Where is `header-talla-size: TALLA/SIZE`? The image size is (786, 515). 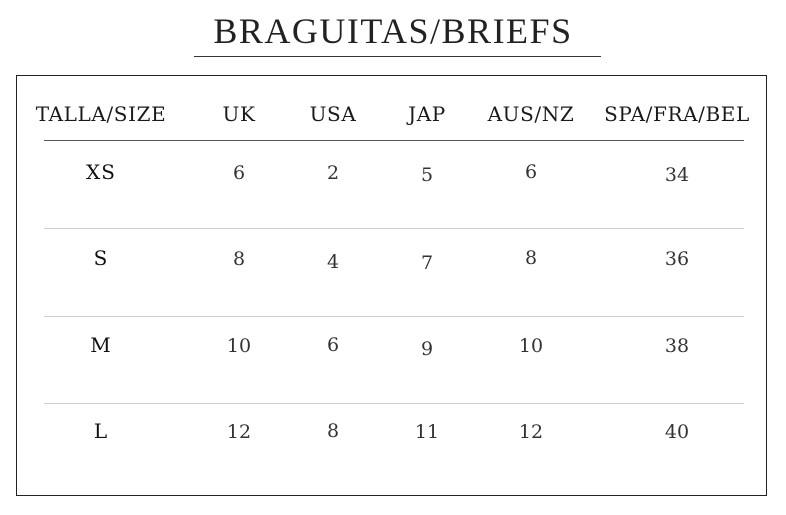
header-talla-size: TALLA/SIZE is located at coordinates (101, 114).